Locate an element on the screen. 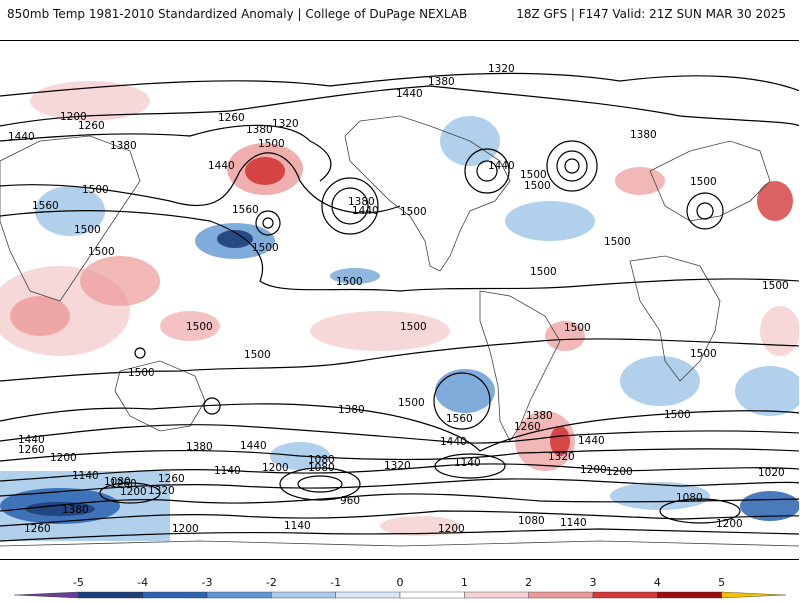 Image resolution: width=800 pixels, height=604 pixels. legend-tick-label: 4 is located at coordinates (657, 582).